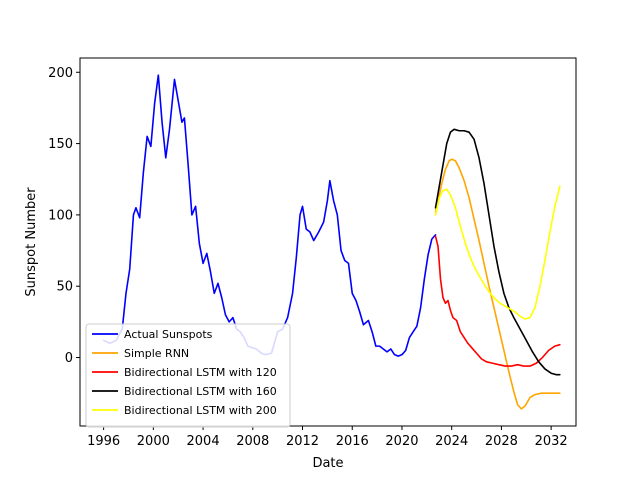 Image resolution: width=640 pixels, height=480 pixels. What do you see at coordinates (203, 441) in the screenshot?
I see `x-tick-label: 2004` at bounding box center [203, 441].